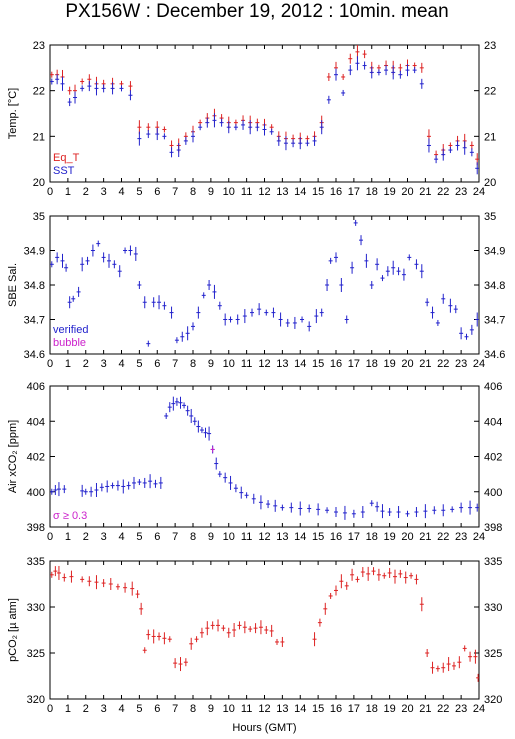 The width and height of the screenshot is (515, 739). What do you see at coordinates (34, 252) in the screenshot?
I see `y-tick-label: 34.9` at bounding box center [34, 252].